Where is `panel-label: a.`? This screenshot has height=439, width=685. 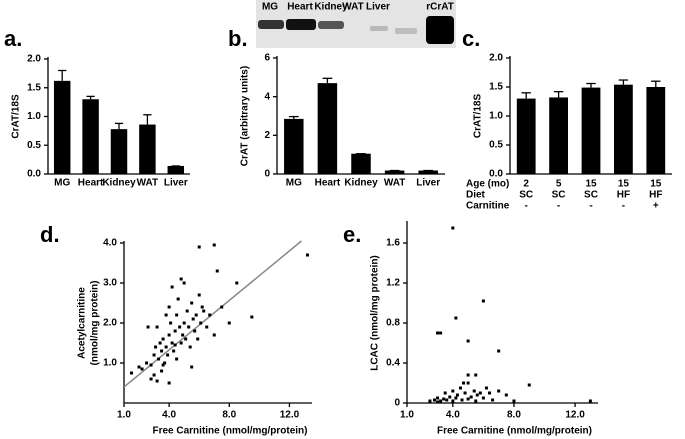 panel-label: a. is located at coordinates (13, 38).